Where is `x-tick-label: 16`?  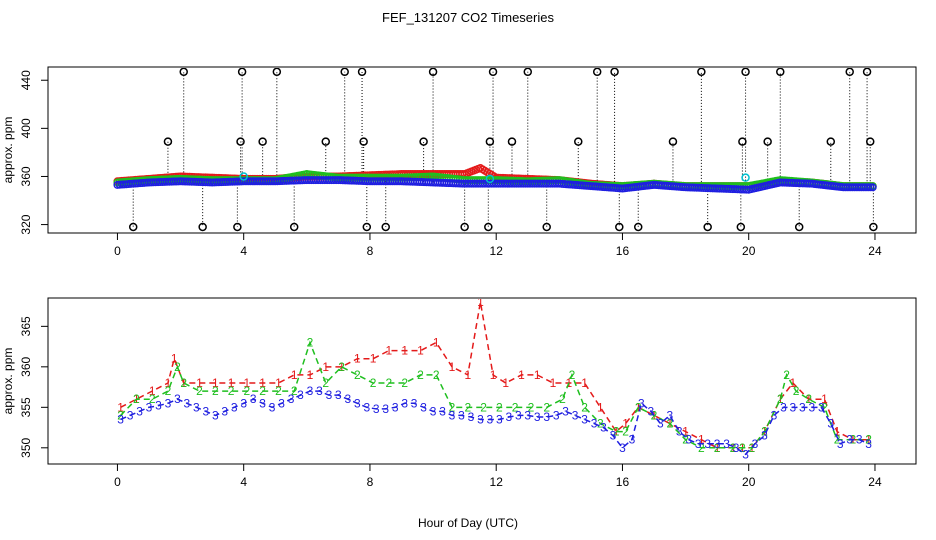 x-tick-label: 16 is located at coordinates (623, 482).